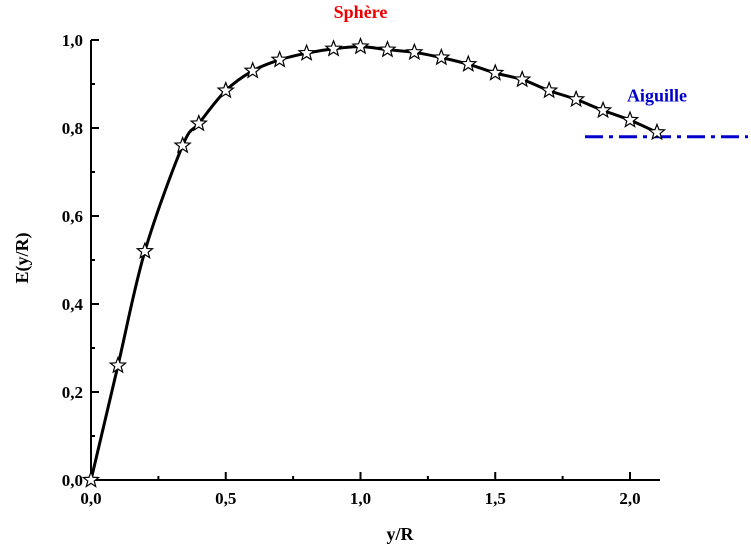 This screenshot has height=554, width=751. What do you see at coordinates (361, 12) in the screenshot?
I see `annotation-sphere: Sphère` at bounding box center [361, 12].